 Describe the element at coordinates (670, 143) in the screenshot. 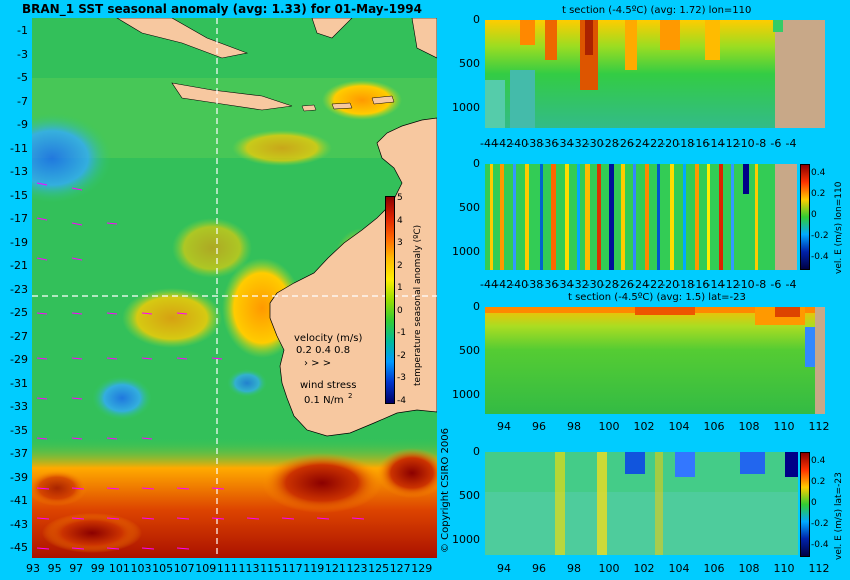

I see `panel1-lat-tick-label: -20` at that location.